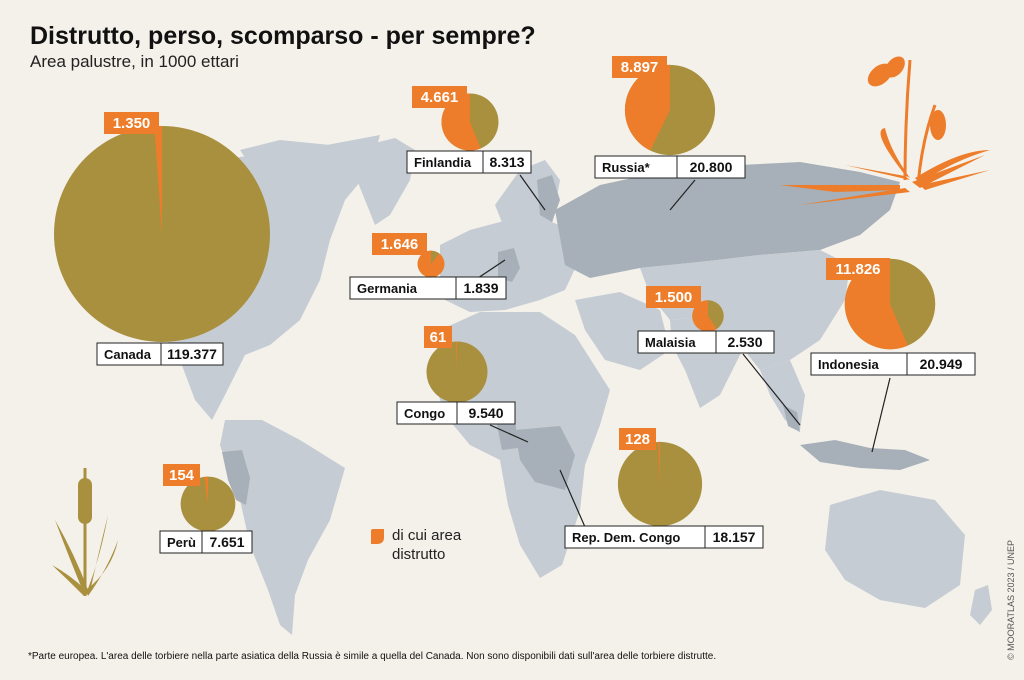 The image size is (1024, 680). I want to click on total-value-box-finlandia, so click(507, 162).